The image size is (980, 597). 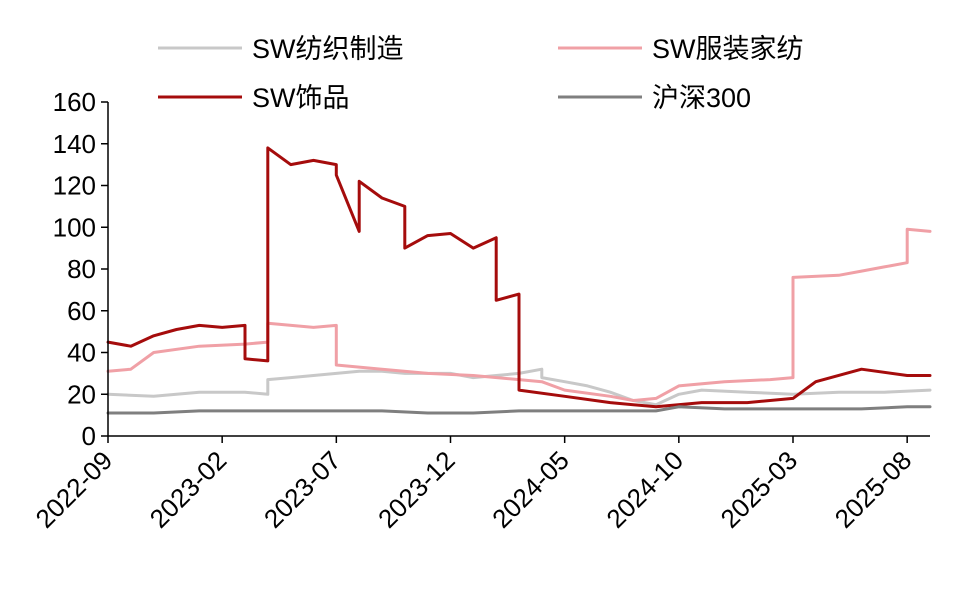 I want to click on y-tick-label: 80, so click(x=81, y=269).